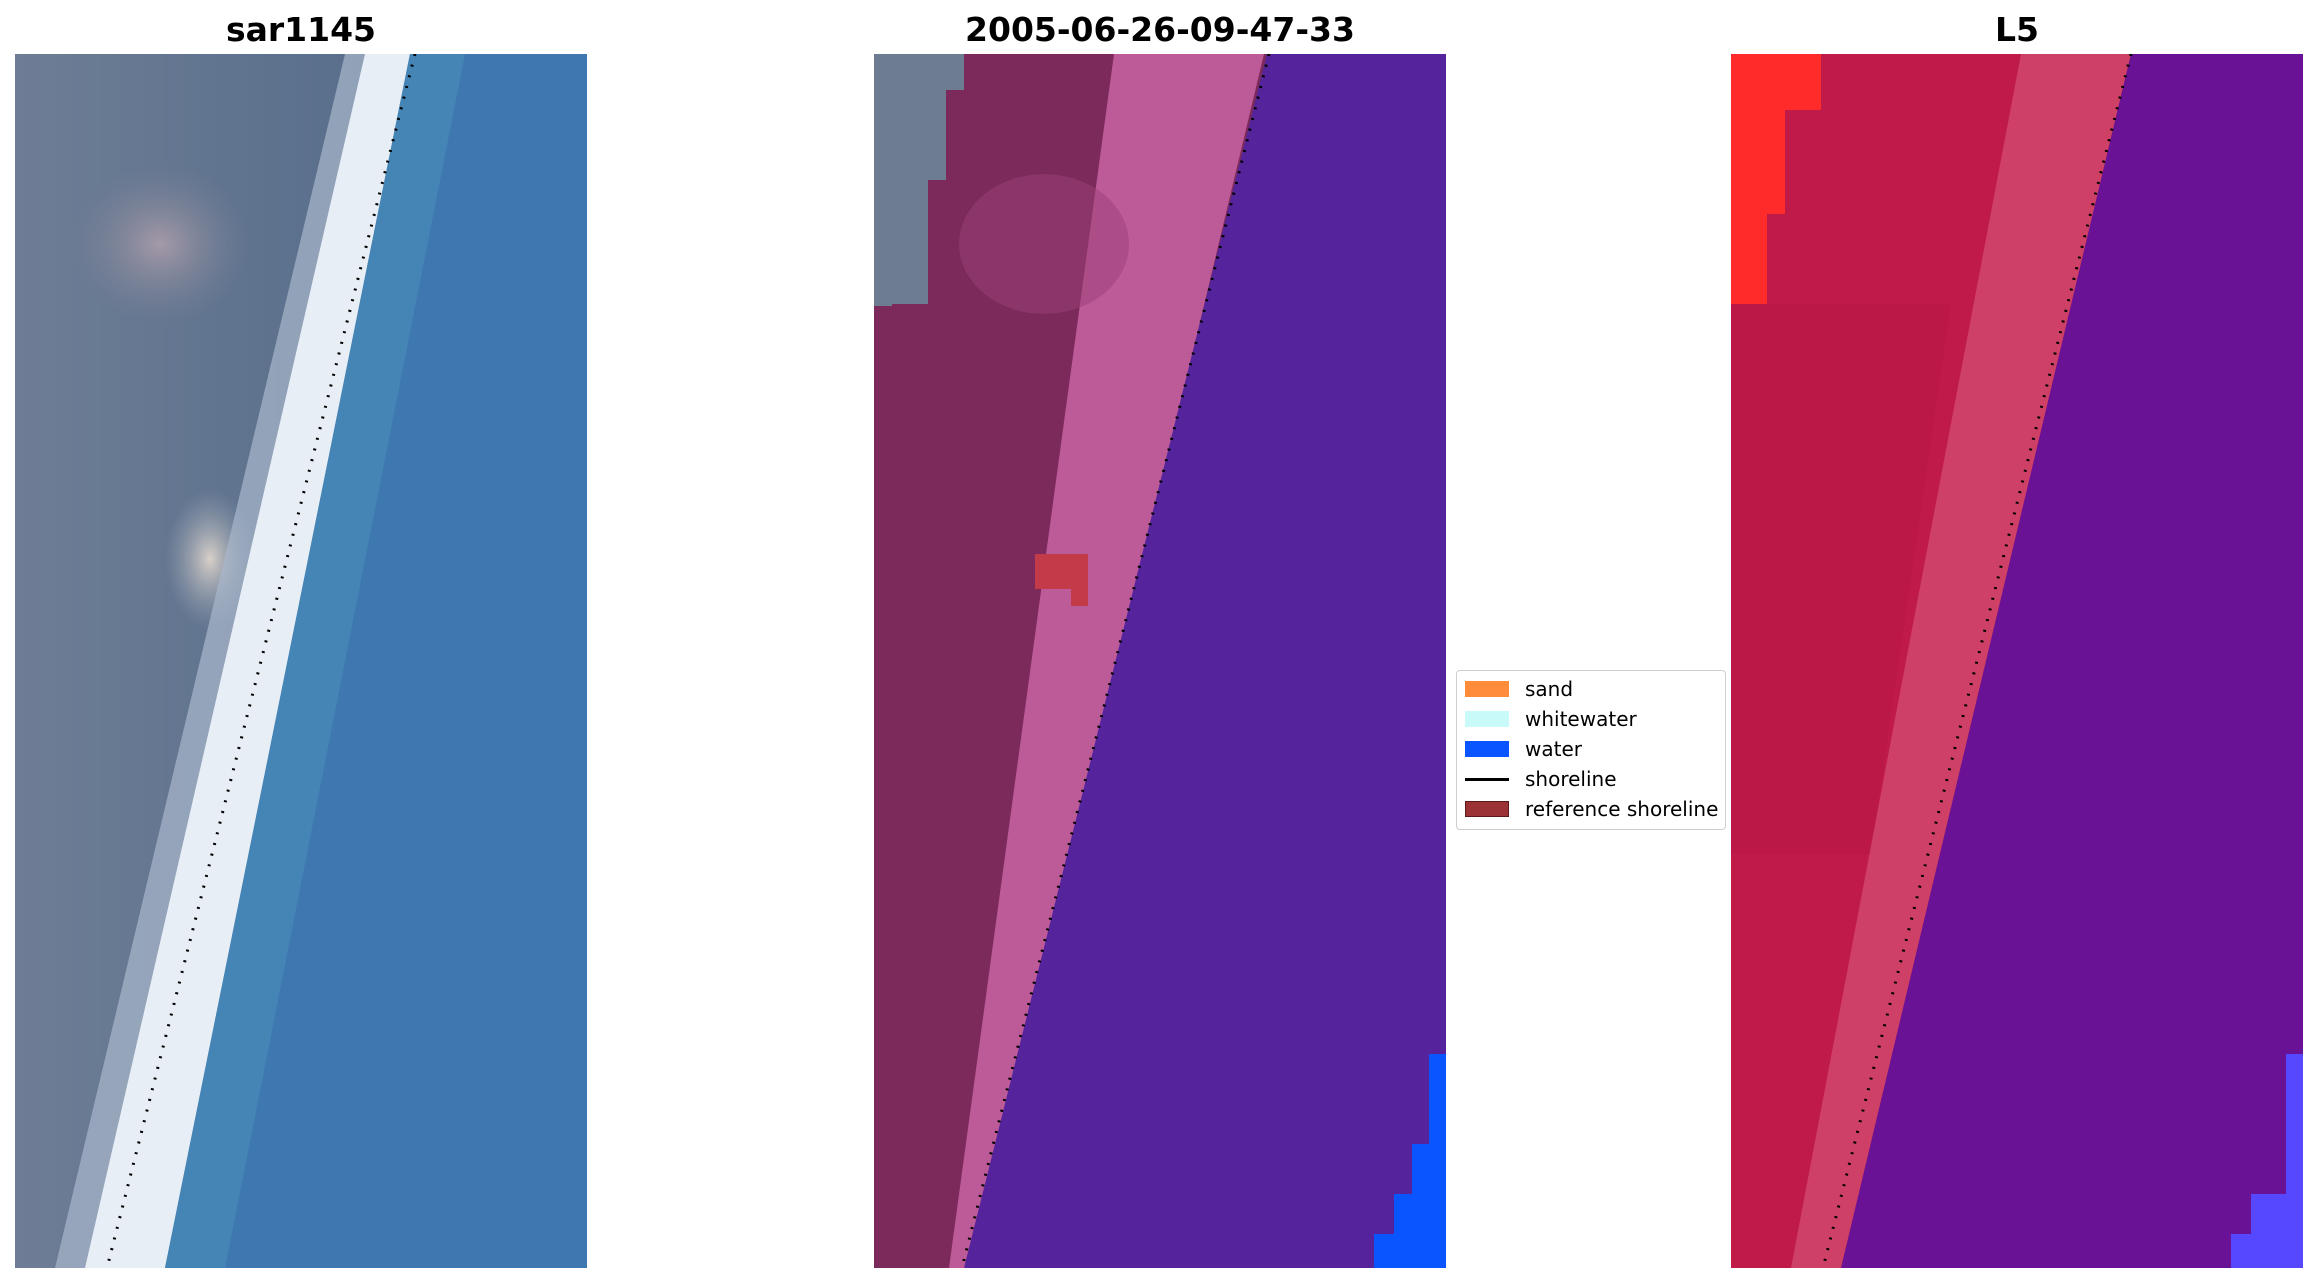 The image size is (2317, 1283). I want to click on legend-label-sand: sand, so click(1549, 689).